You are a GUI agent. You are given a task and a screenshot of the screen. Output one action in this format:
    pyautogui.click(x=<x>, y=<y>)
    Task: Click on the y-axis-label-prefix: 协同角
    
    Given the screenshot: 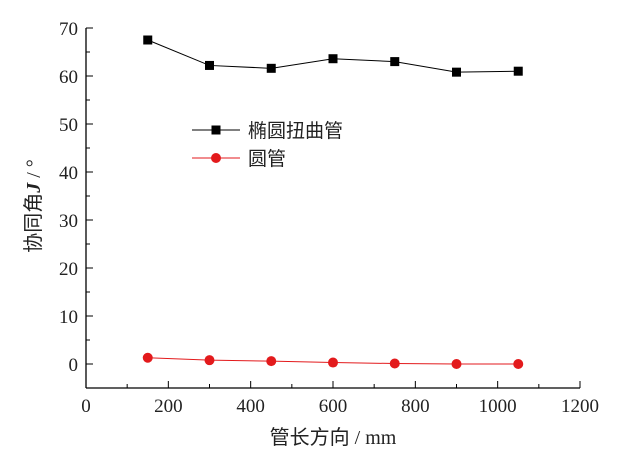 What is the action you would take?
    pyautogui.click(x=33, y=223)
    